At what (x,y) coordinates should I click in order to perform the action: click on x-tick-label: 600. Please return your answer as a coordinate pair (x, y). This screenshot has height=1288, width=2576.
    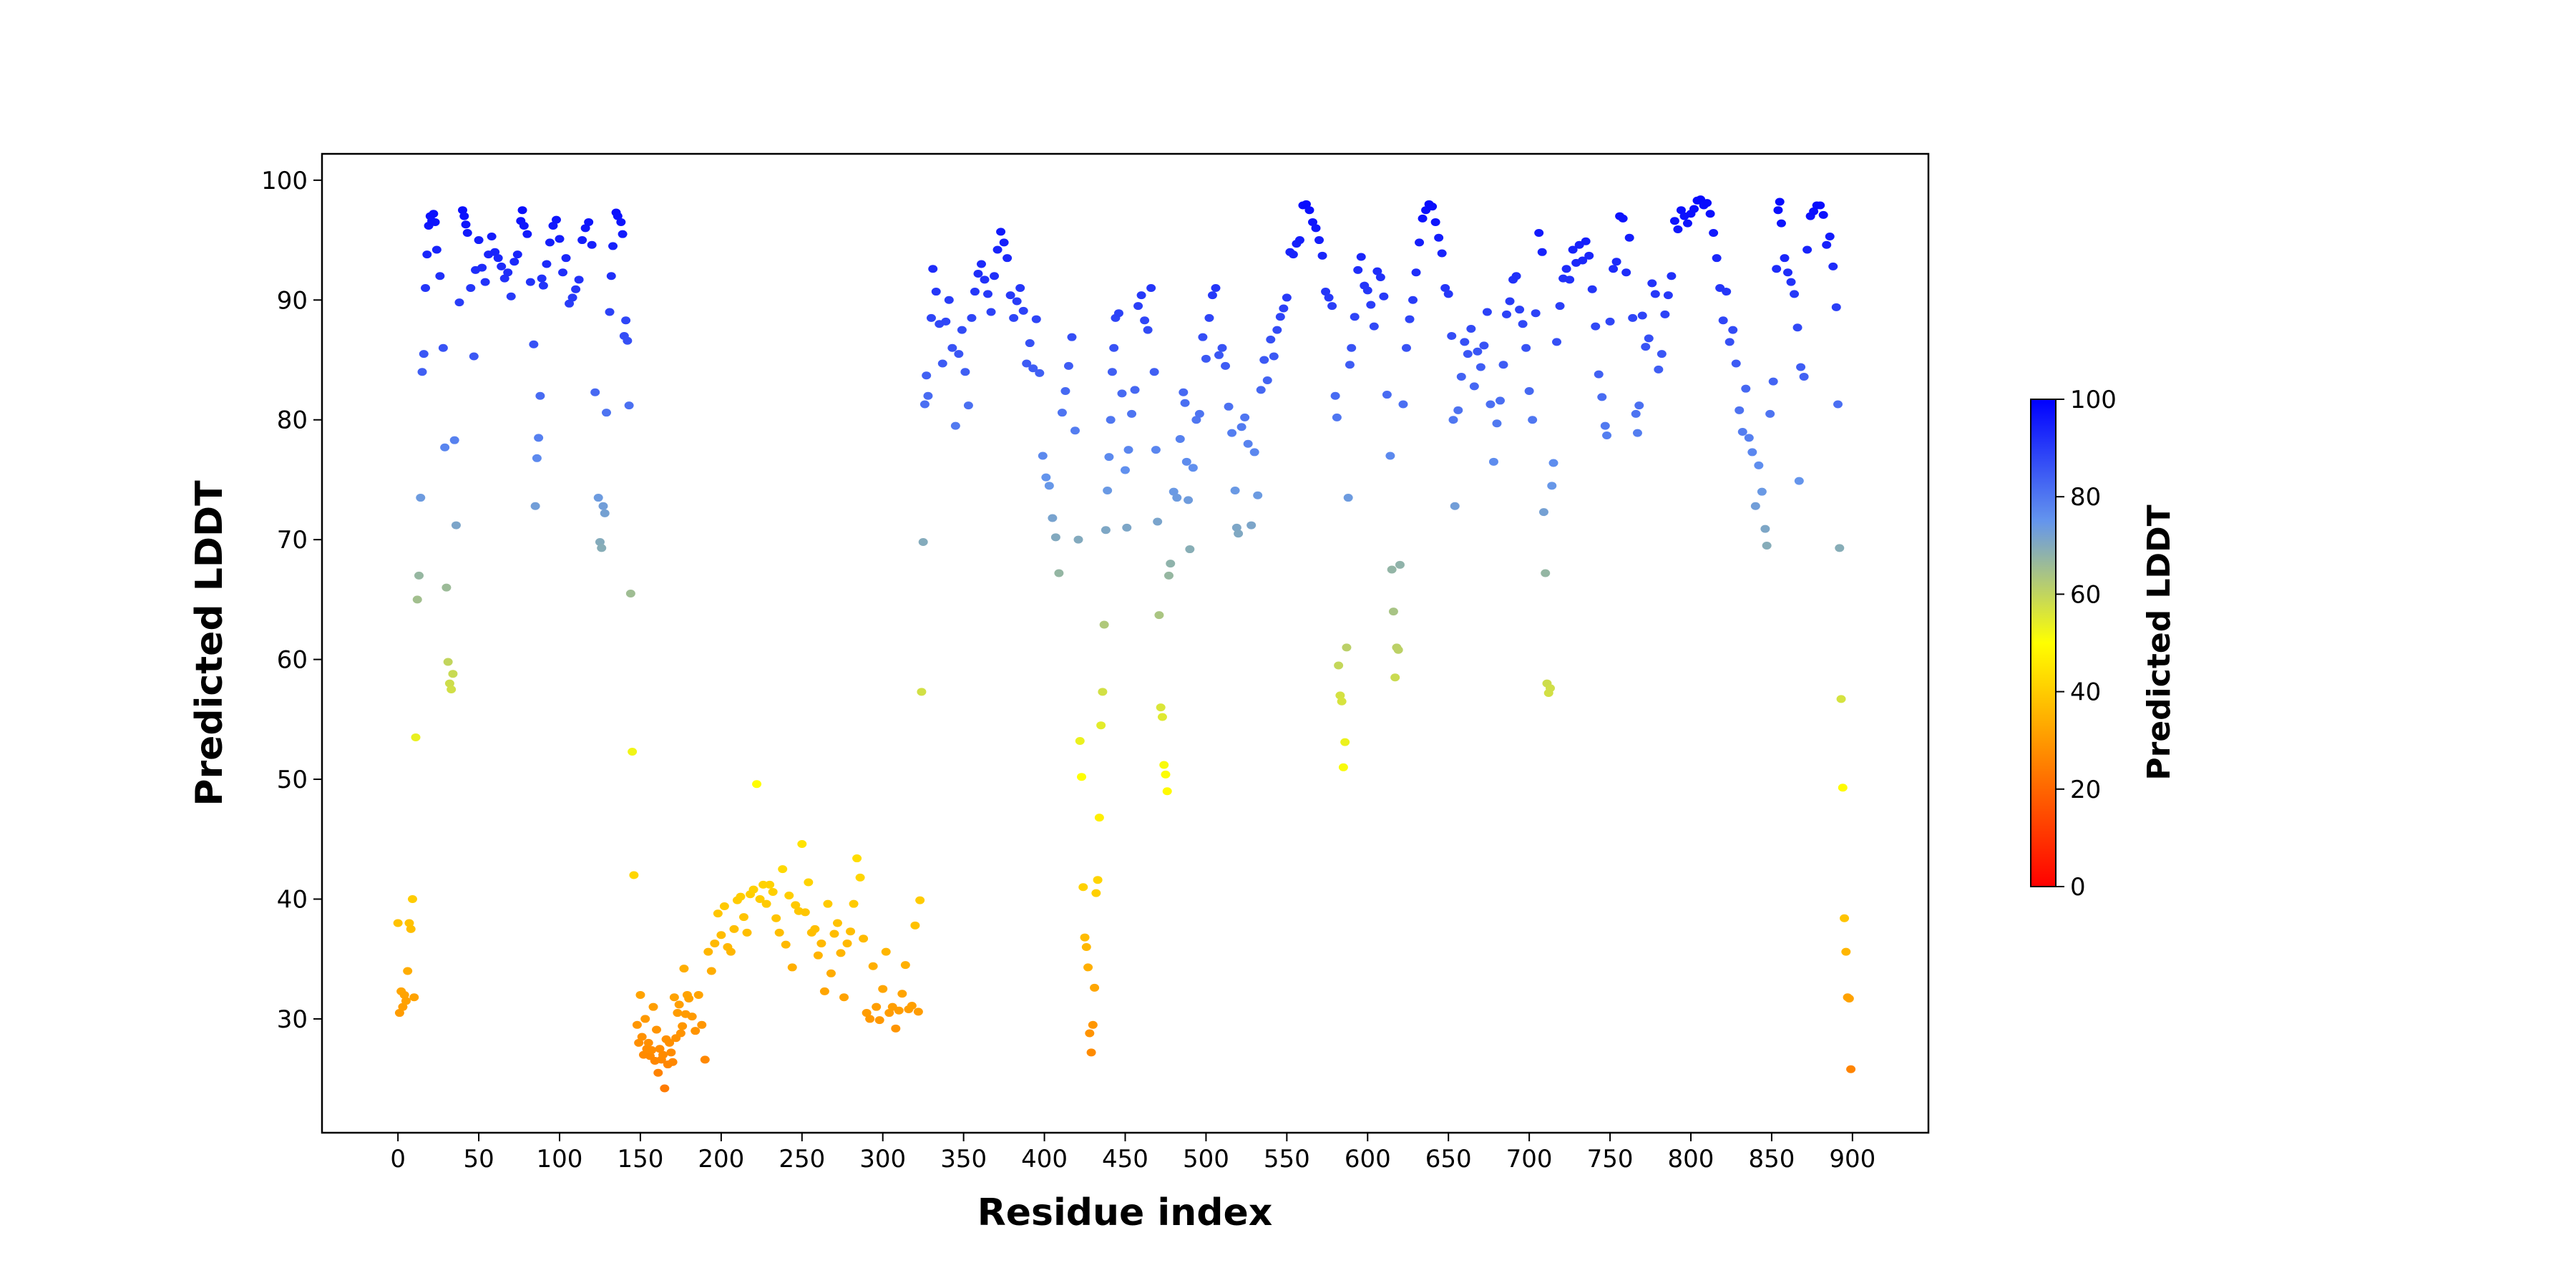
    Looking at the image, I should click on (1368, 1159).